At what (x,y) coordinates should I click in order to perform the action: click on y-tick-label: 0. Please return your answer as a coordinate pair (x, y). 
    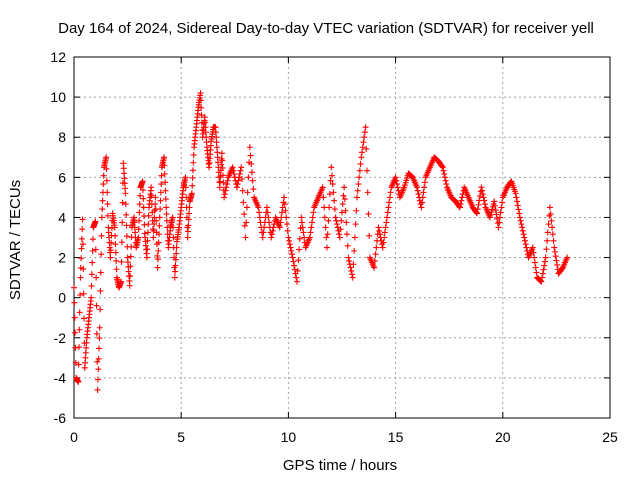
    Looking at the image, I should click on (62, 298).